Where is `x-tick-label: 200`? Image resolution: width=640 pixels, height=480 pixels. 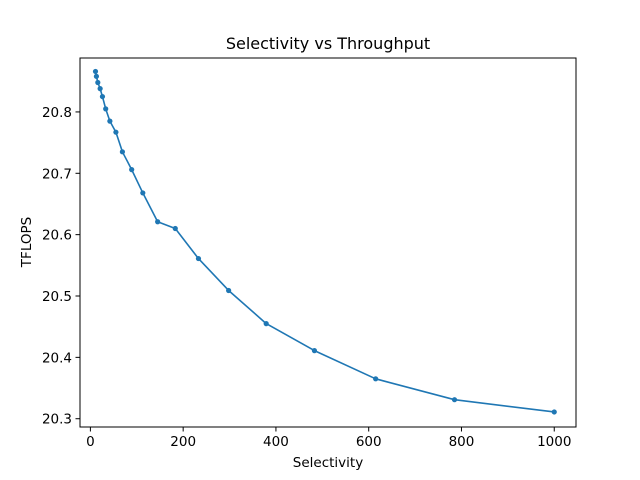 x-tick-label: 200 is located at coordinates (183, 442).